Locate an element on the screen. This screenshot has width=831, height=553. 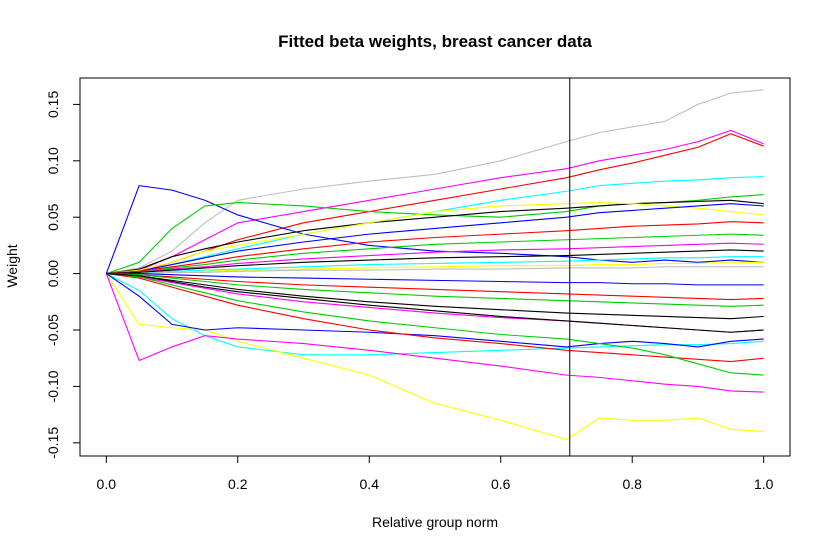
x-tick-label: 0.4 is located at coordinates (370, 484).